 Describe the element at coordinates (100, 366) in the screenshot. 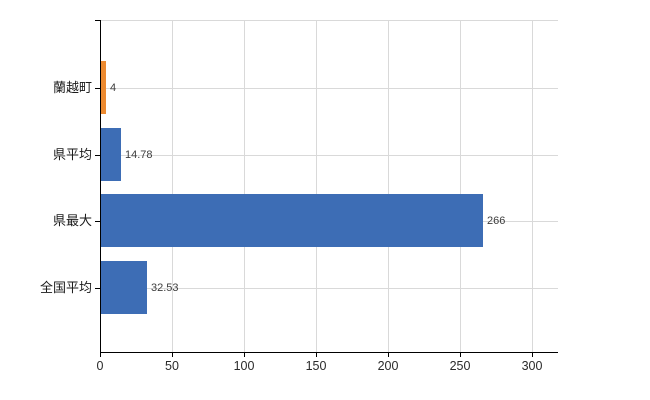

I see `x-tick-label: 0` at that location.